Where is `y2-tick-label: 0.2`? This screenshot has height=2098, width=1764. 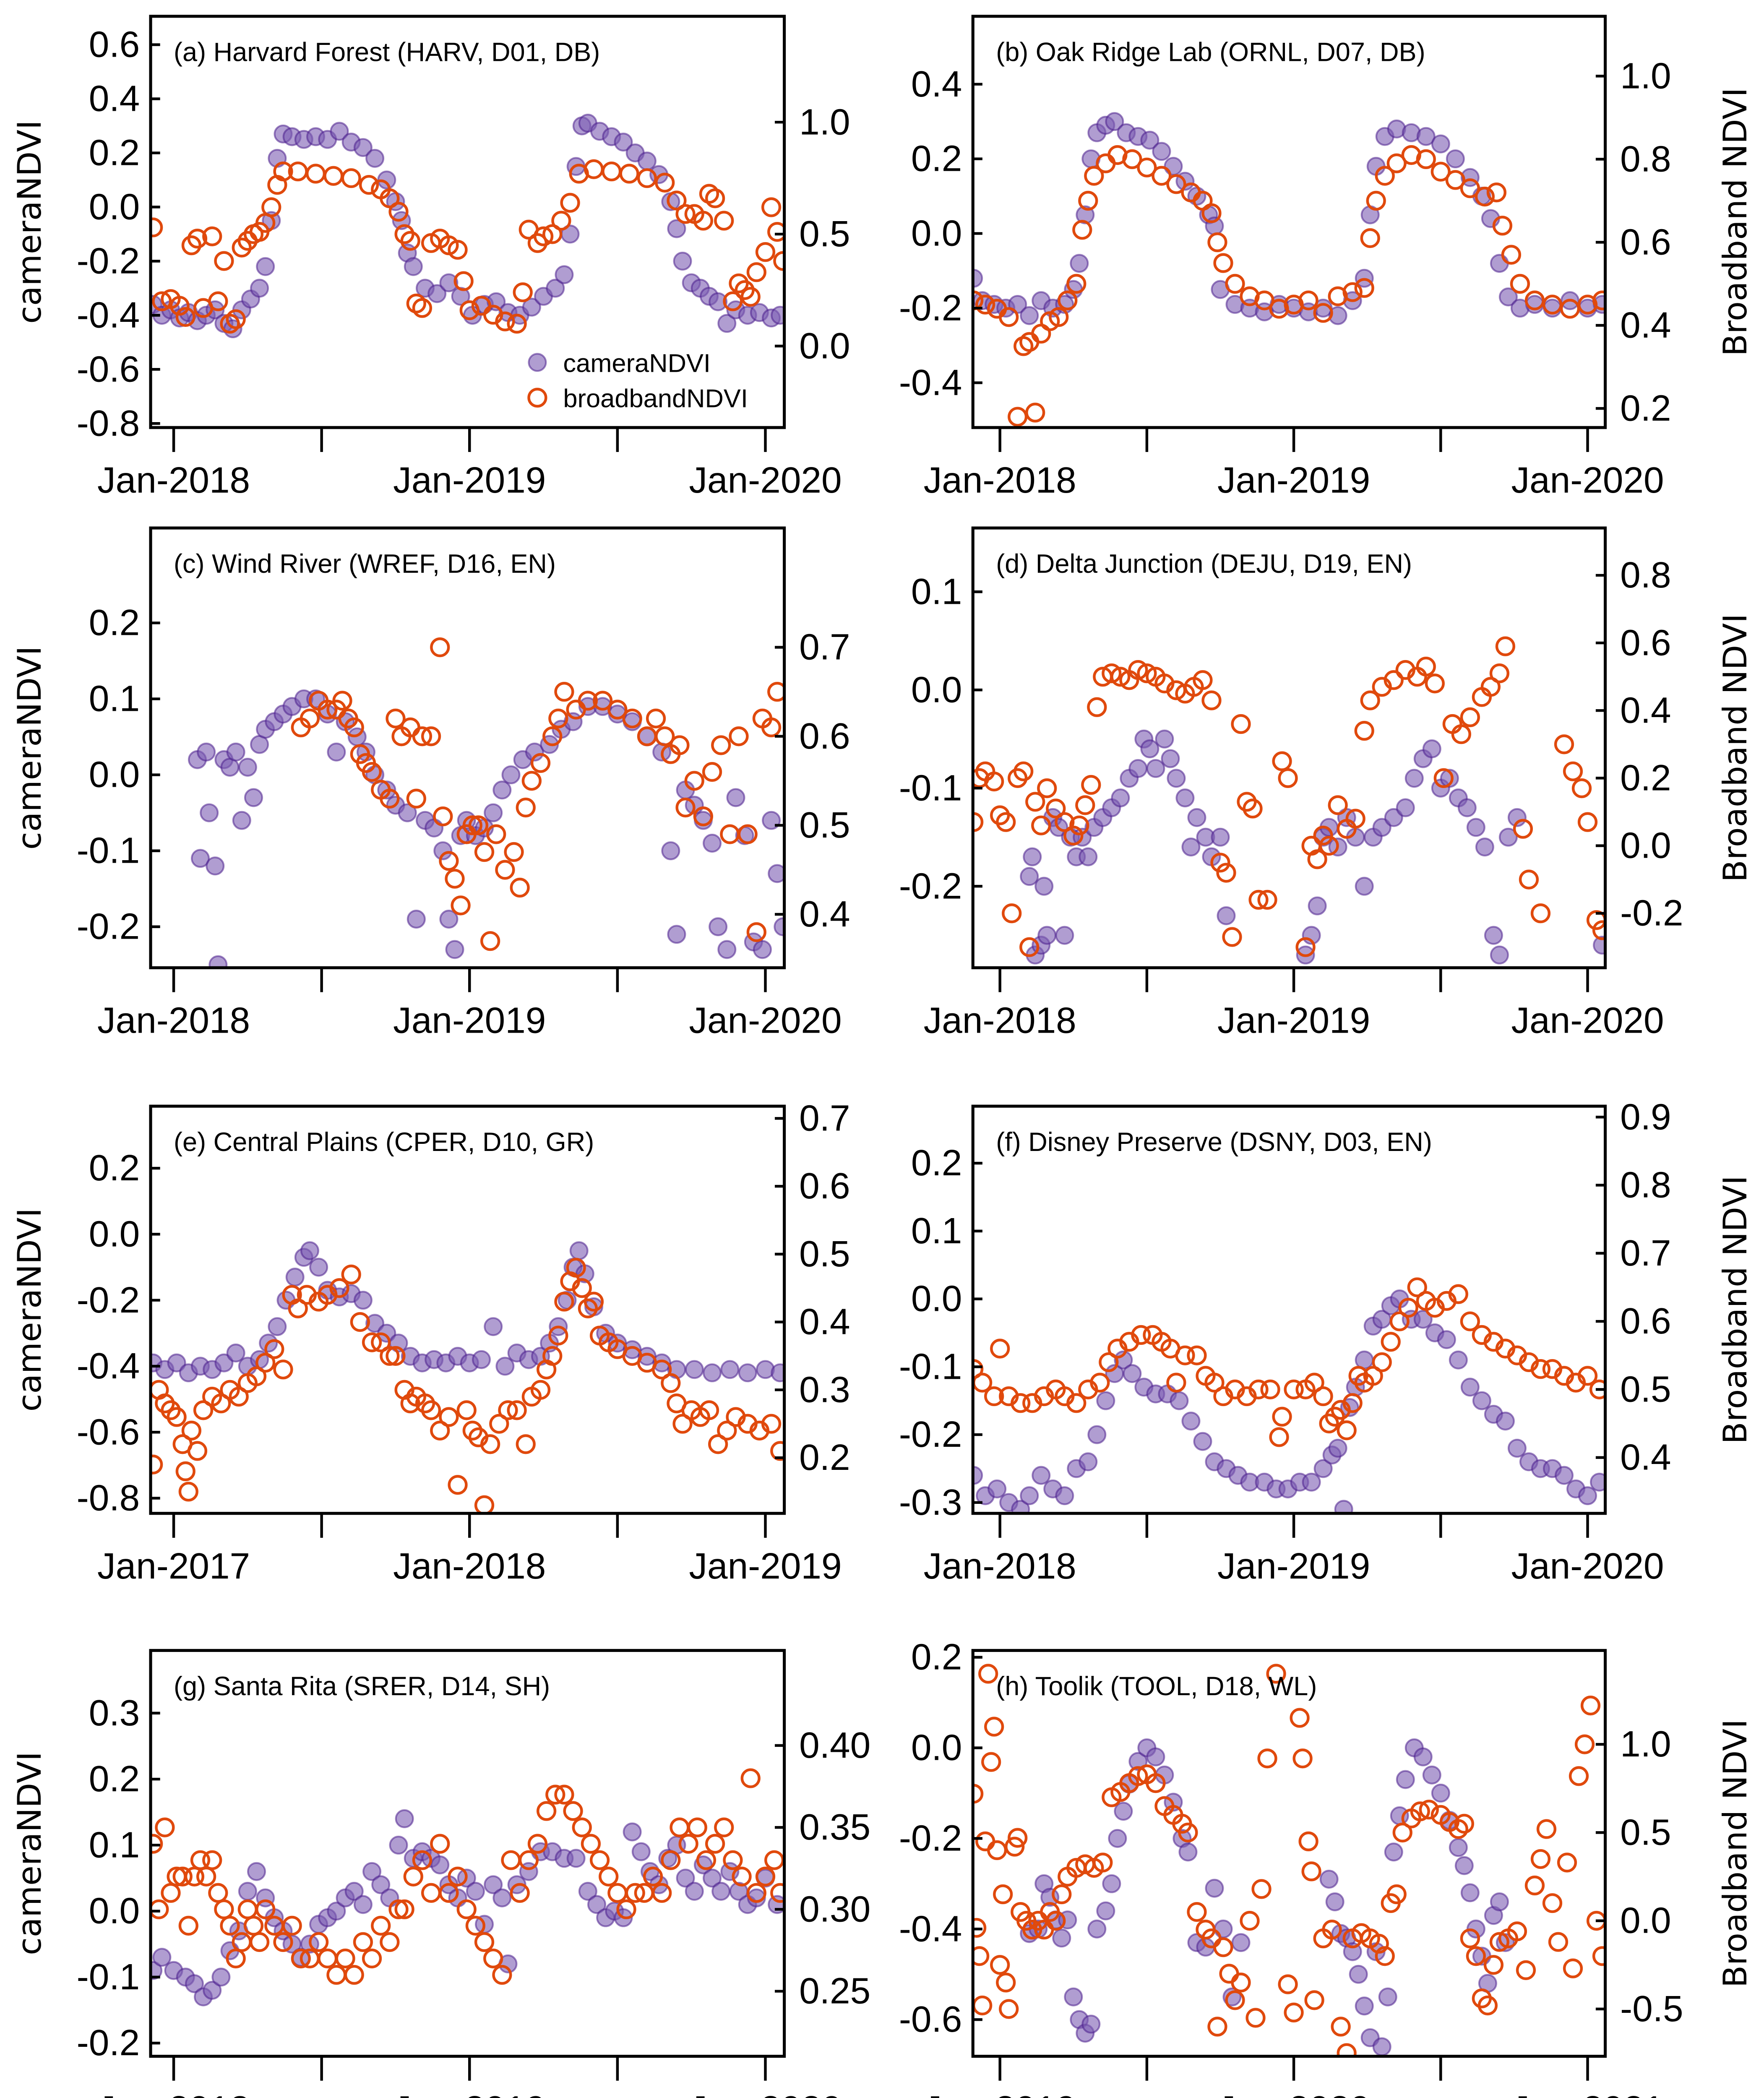 y2-tick-label: 0.2 is located at coordinates (824, 1457).